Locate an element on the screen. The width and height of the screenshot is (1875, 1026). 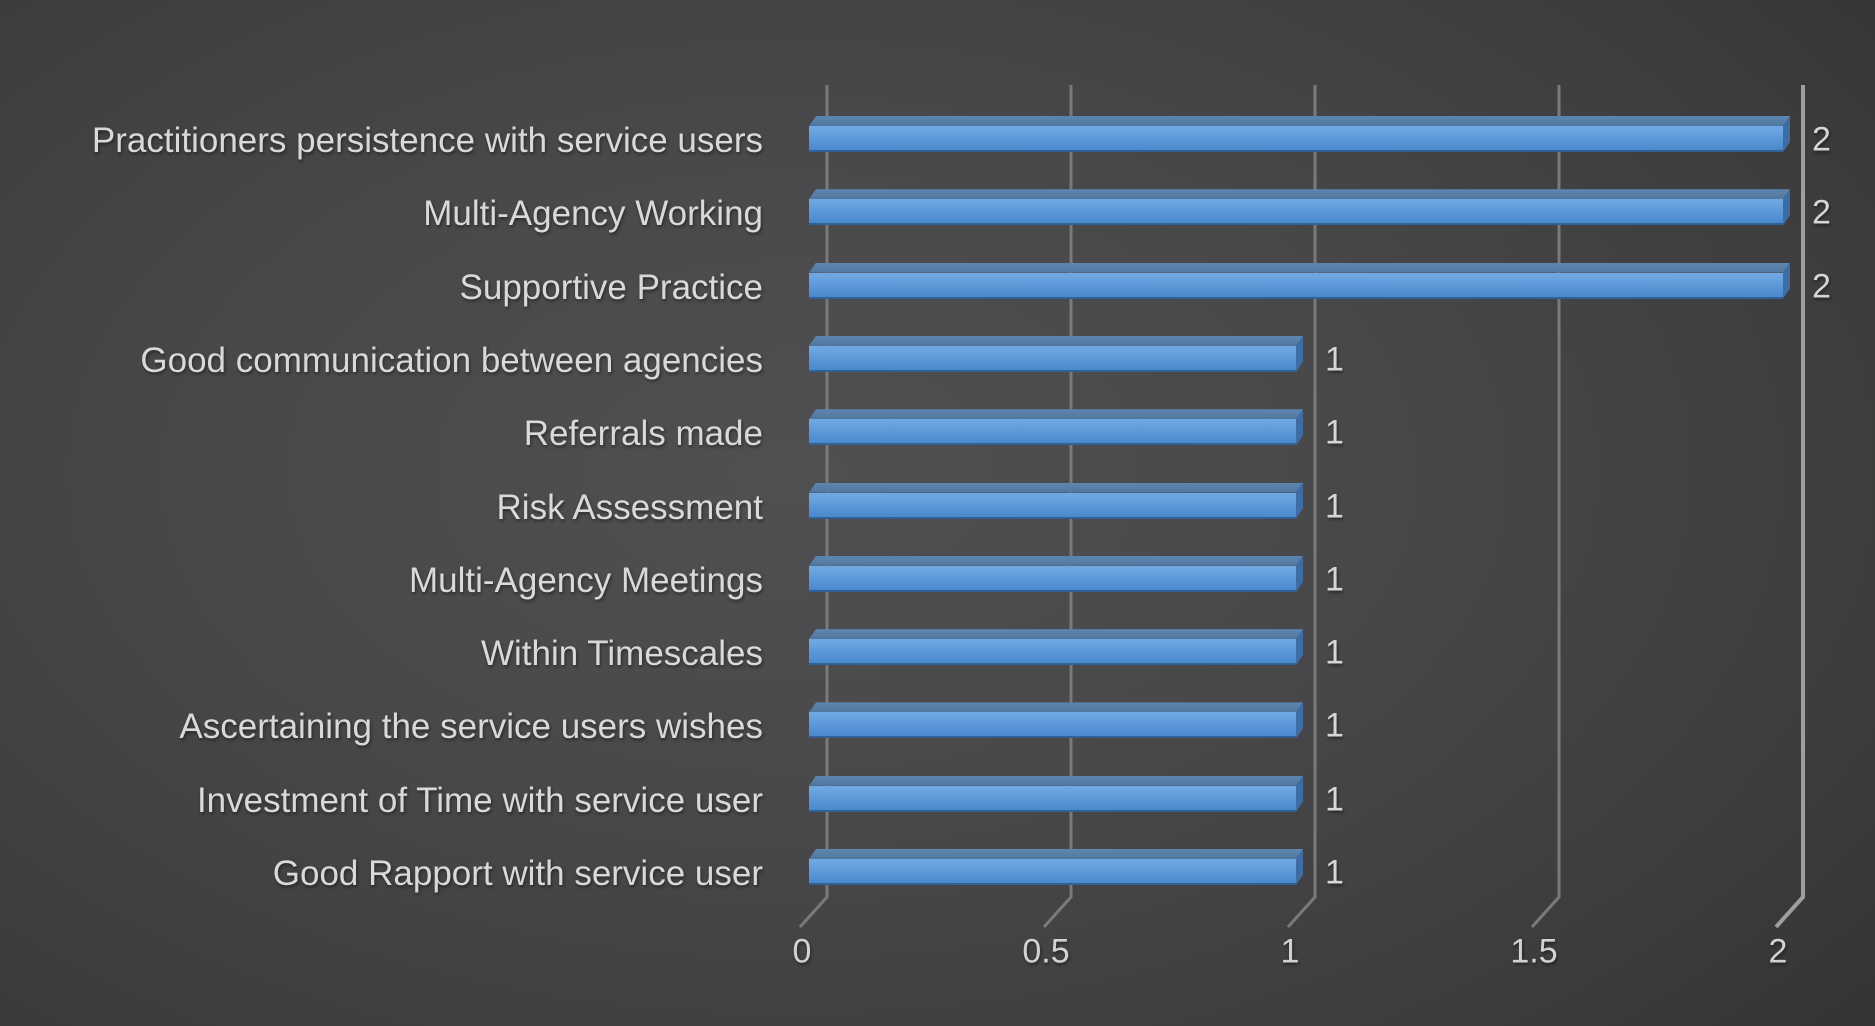
category-label: Good communication between agencies is located at coordinates (451, 360).